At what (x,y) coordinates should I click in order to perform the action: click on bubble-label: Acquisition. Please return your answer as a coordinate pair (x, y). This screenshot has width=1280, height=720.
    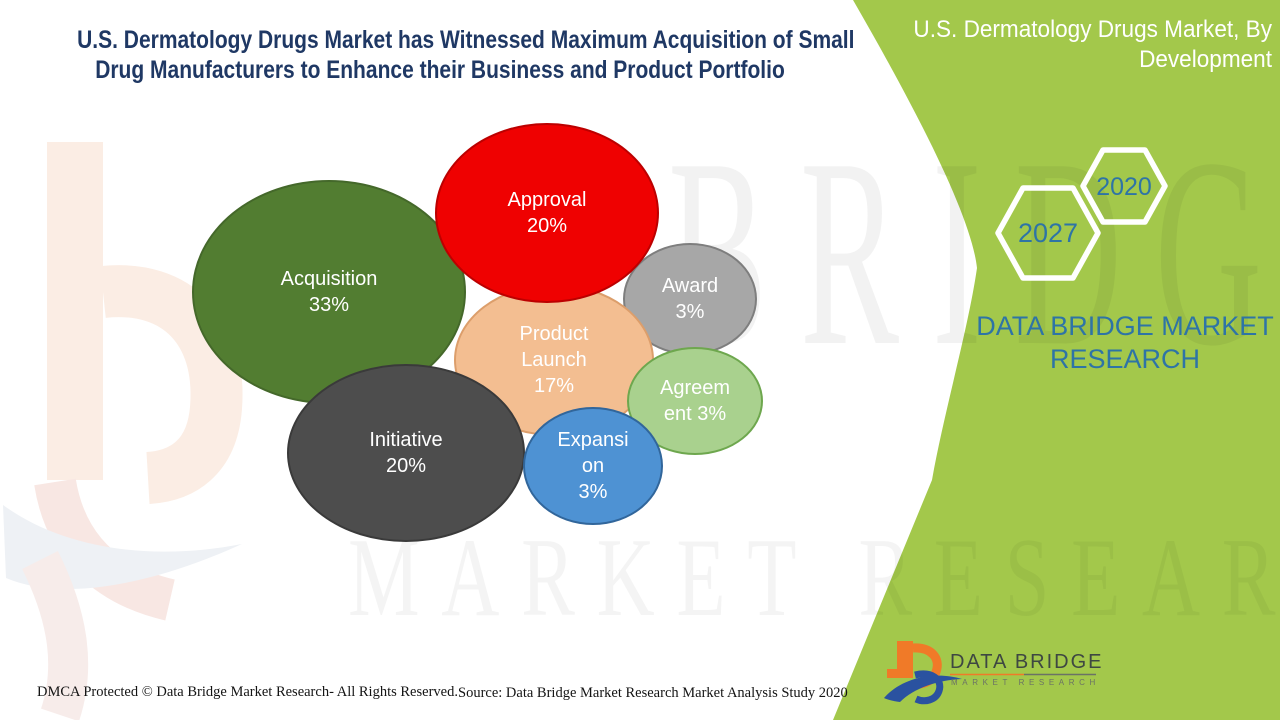
    Looking at the image, I should click on (329, 279).